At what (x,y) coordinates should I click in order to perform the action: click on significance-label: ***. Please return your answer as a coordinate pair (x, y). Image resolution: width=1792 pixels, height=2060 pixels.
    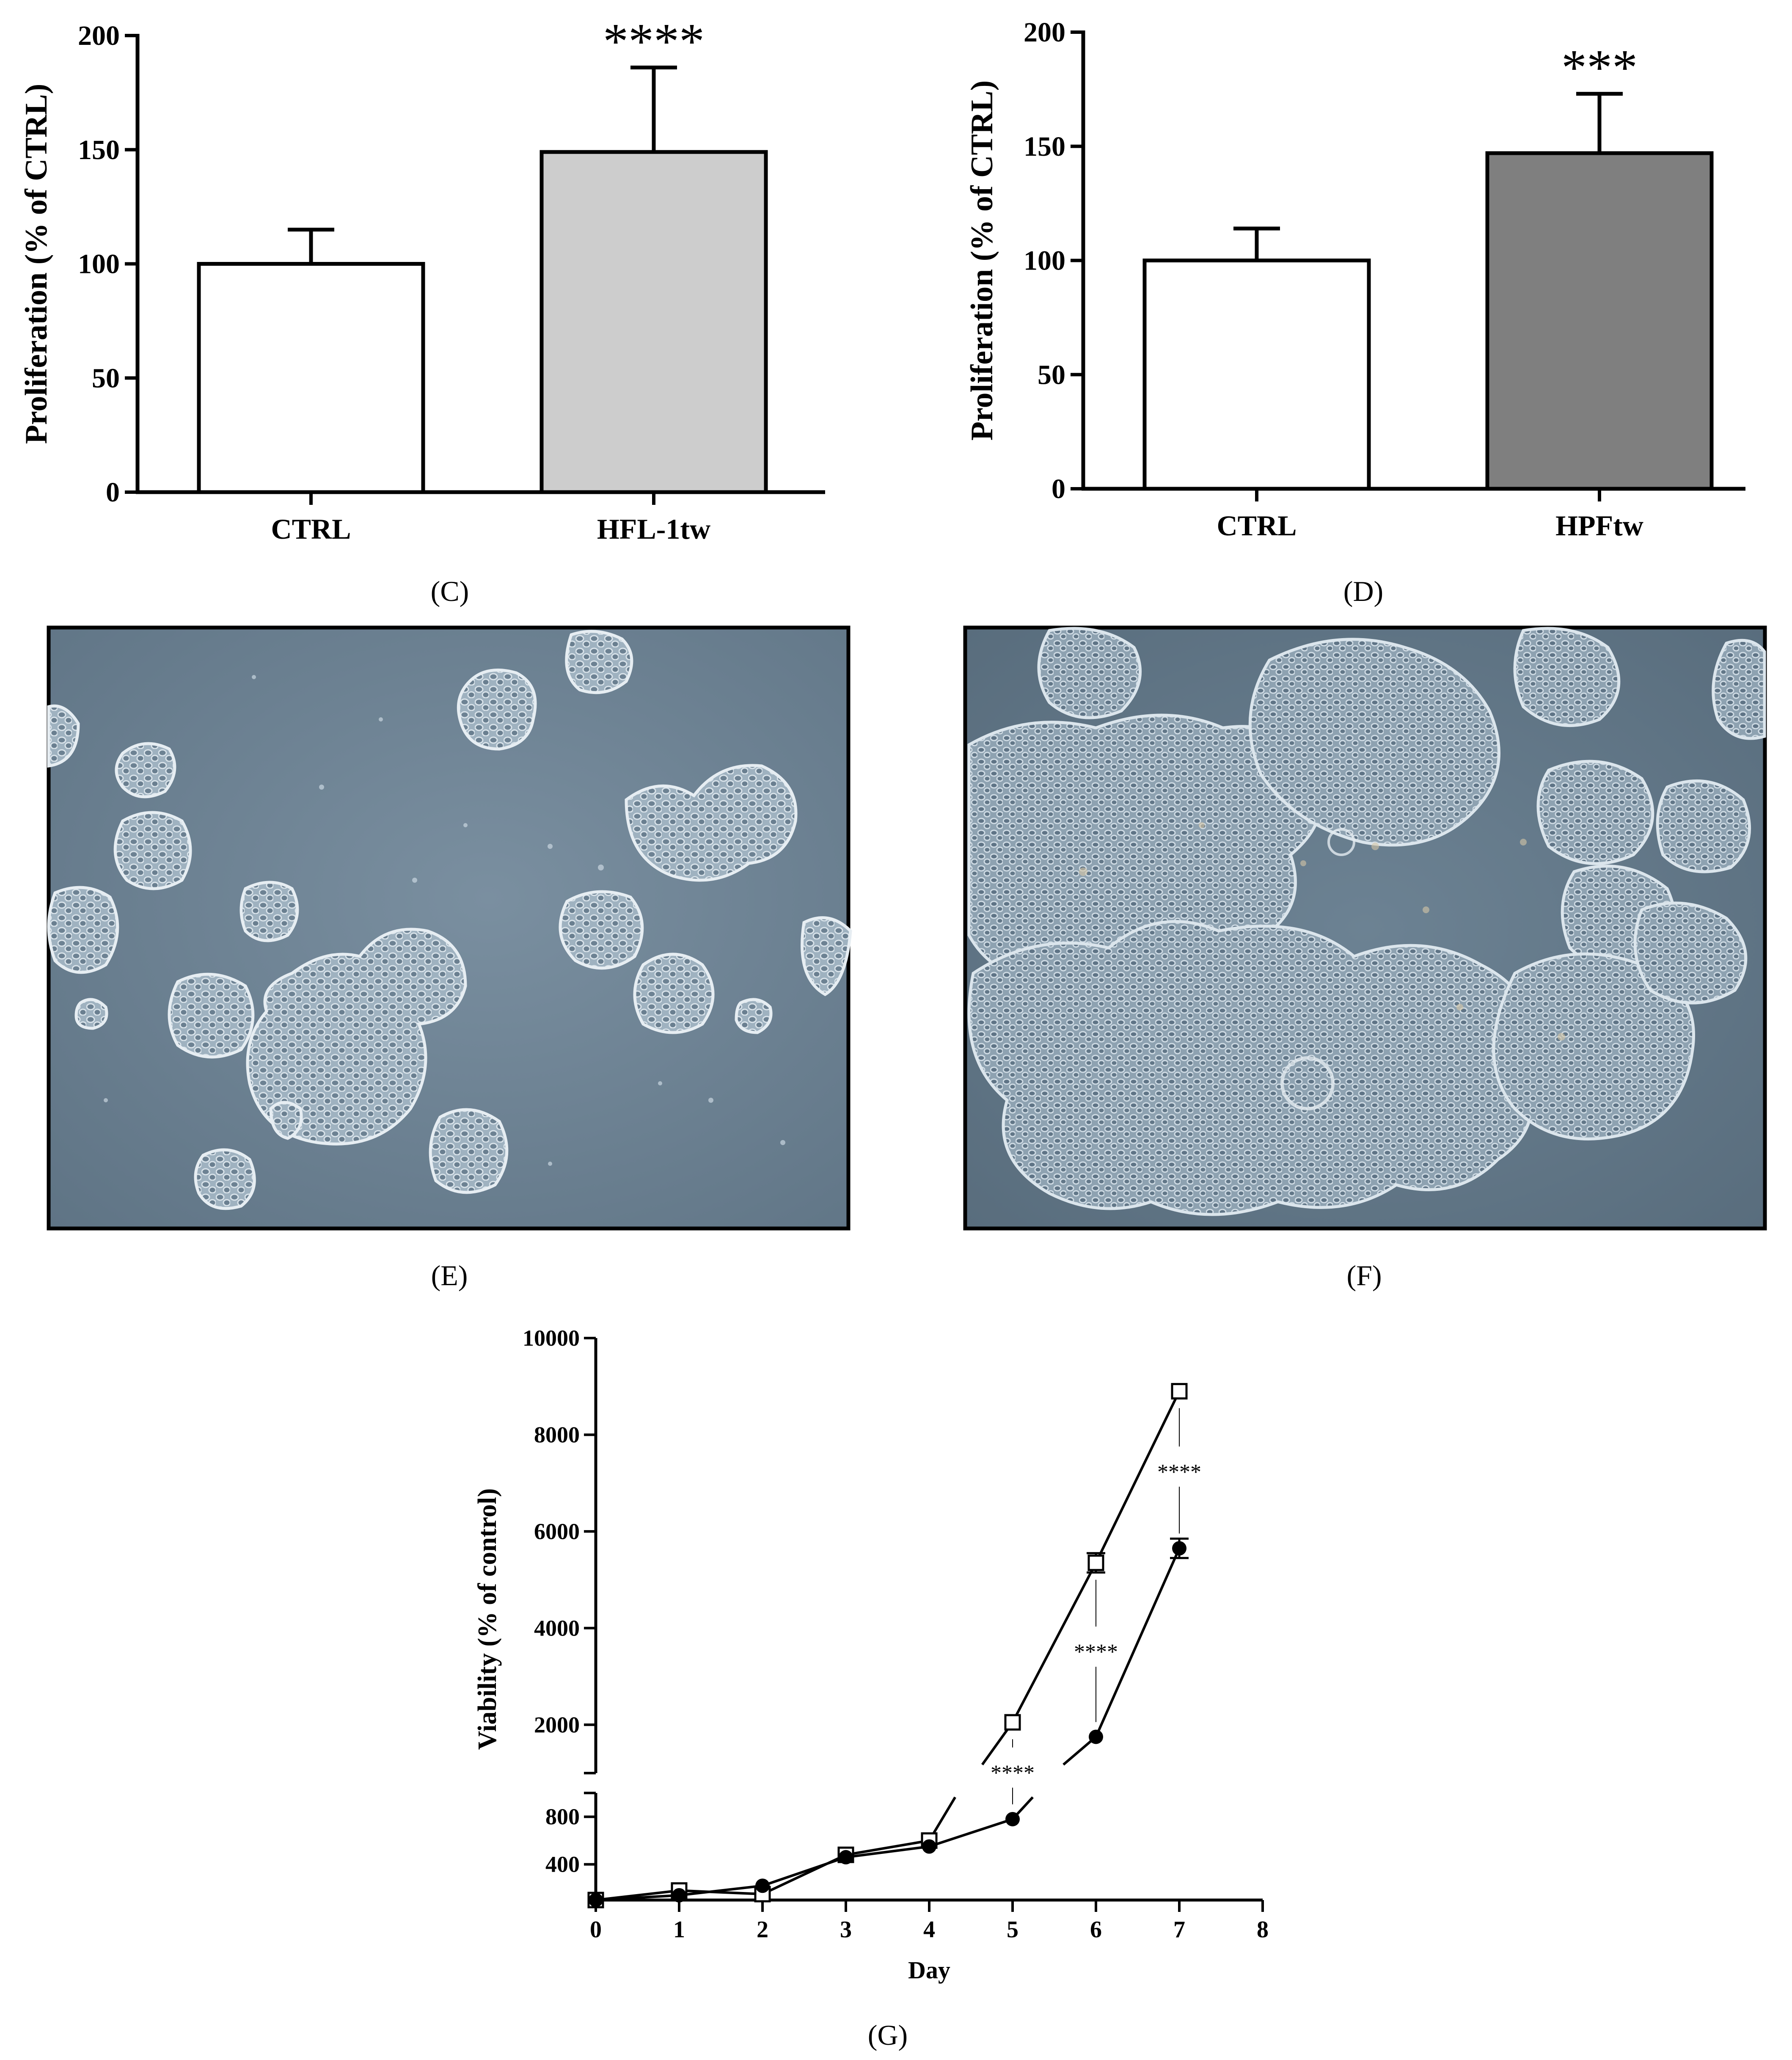
    Looking at the image, I should click on (1599, 67).